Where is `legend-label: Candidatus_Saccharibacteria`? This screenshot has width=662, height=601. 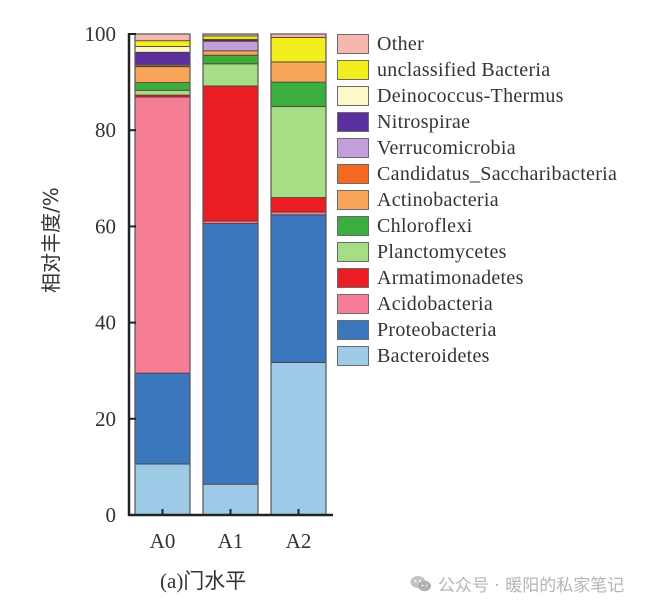
legend-label: Candidatus_Saccharibacteria is located at coordinates (497, 173).